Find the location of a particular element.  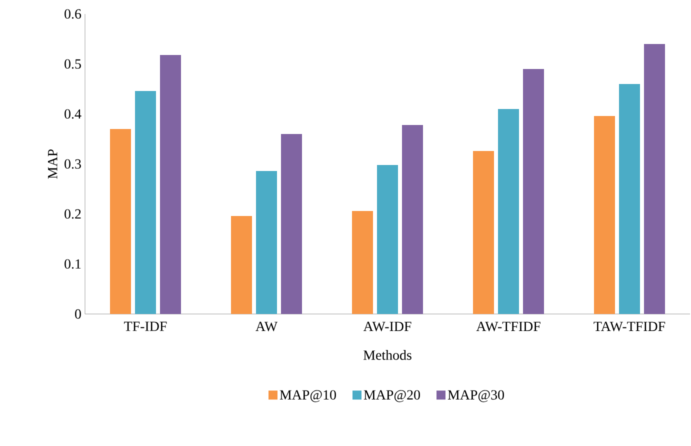

x-tick-label: TAW-TFIDF is located at coordinates (630, 327).